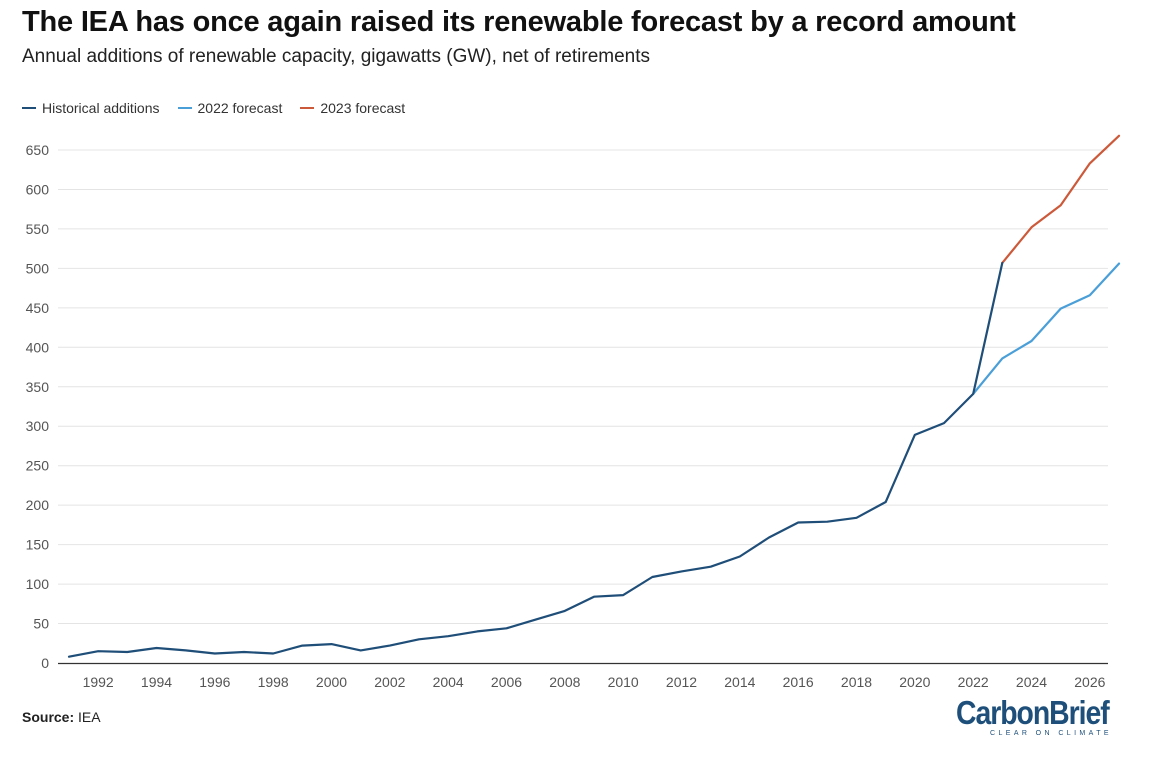  I want to click on x-tick-label-2026: 2026, so click(1089, 682).